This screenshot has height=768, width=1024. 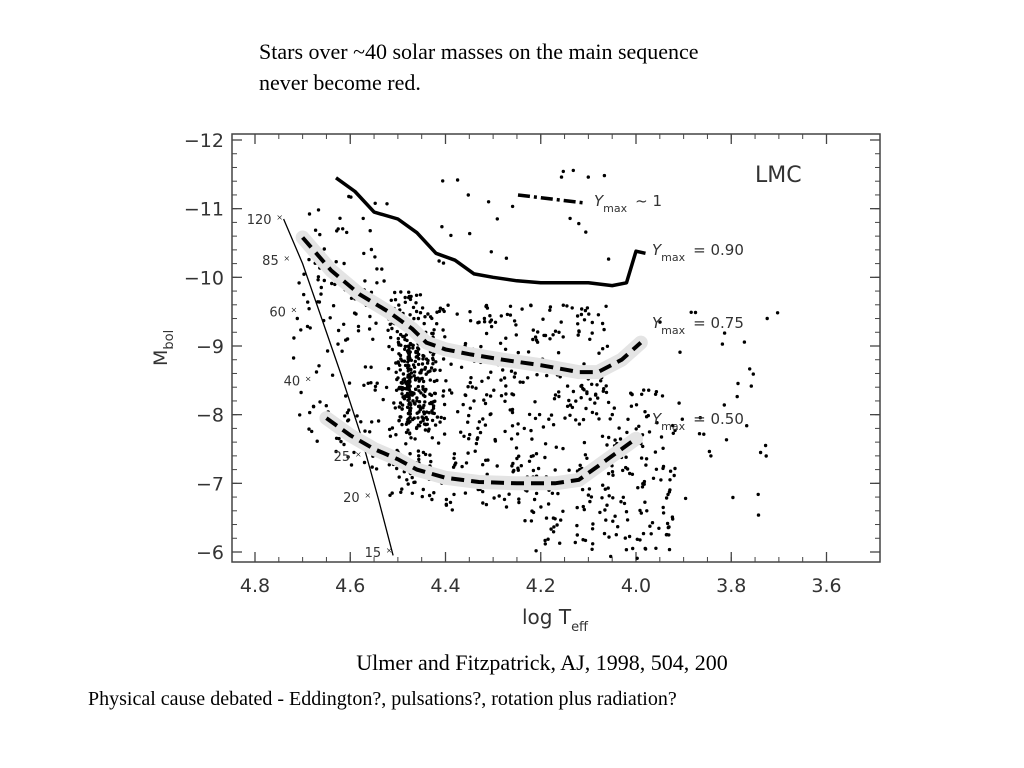 What do you see at coordinates (657, 419) in the screenshot?
I see `label-ymax-050-var: Y` at bounding box center [657, 419].